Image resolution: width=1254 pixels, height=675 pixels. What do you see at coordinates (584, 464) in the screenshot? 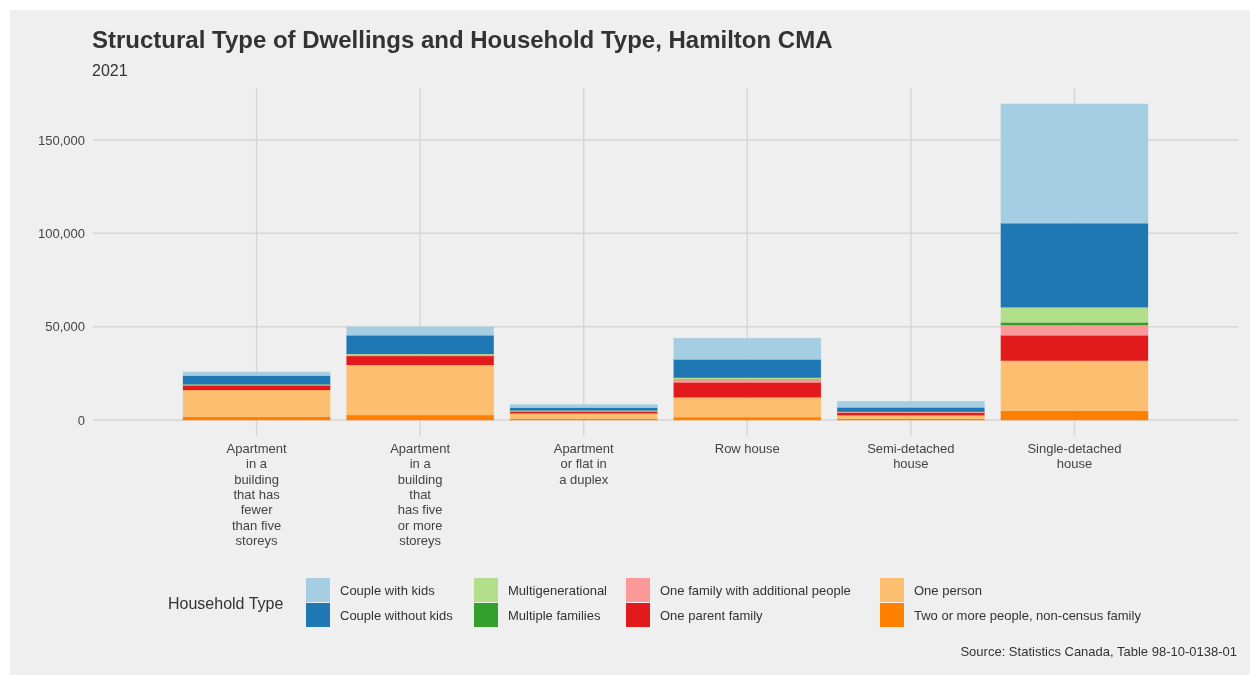
I see `x-tick-label: Apartment or flat in a duplex` at bounding box center [584, 464].